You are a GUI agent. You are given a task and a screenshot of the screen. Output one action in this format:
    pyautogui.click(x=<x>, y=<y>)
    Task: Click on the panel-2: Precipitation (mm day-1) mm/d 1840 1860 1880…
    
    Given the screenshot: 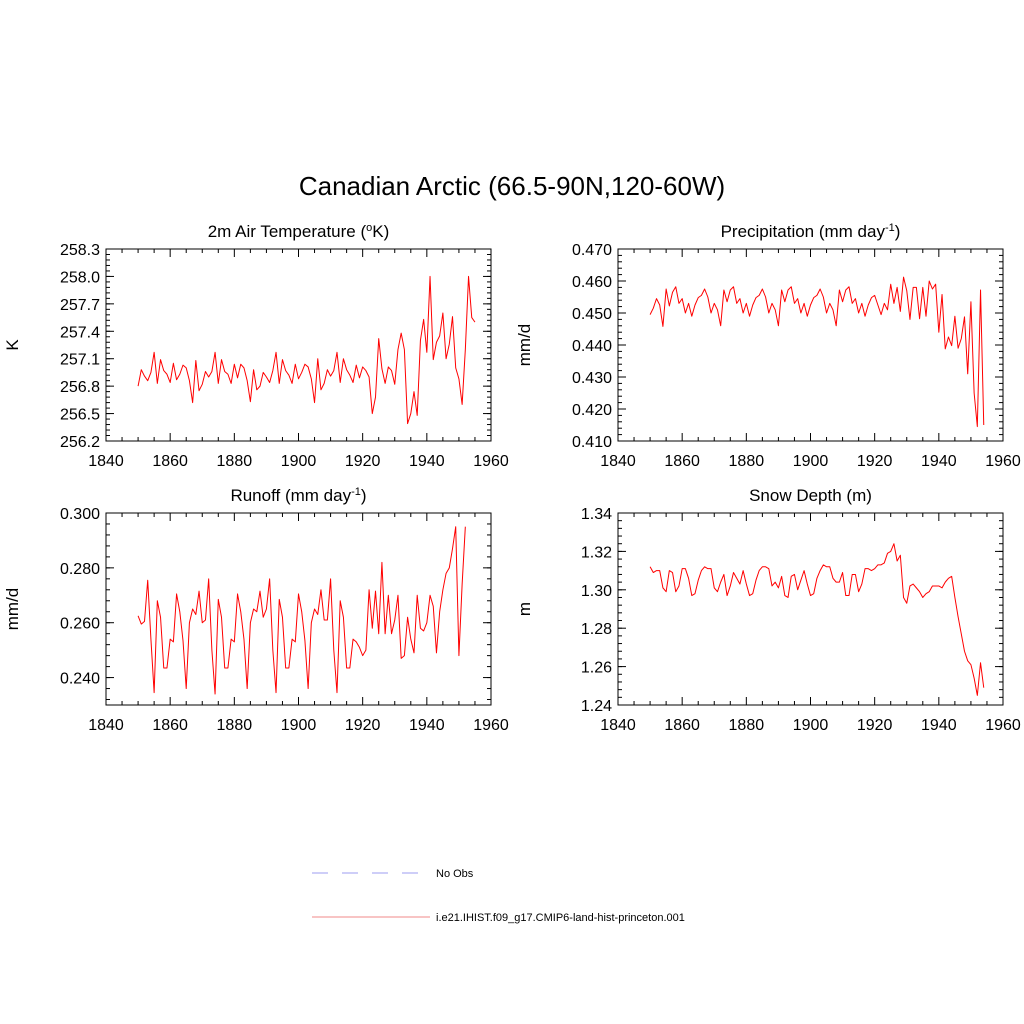 What is the action you would take?
    pyautogui.click(x=768, y=346)
    